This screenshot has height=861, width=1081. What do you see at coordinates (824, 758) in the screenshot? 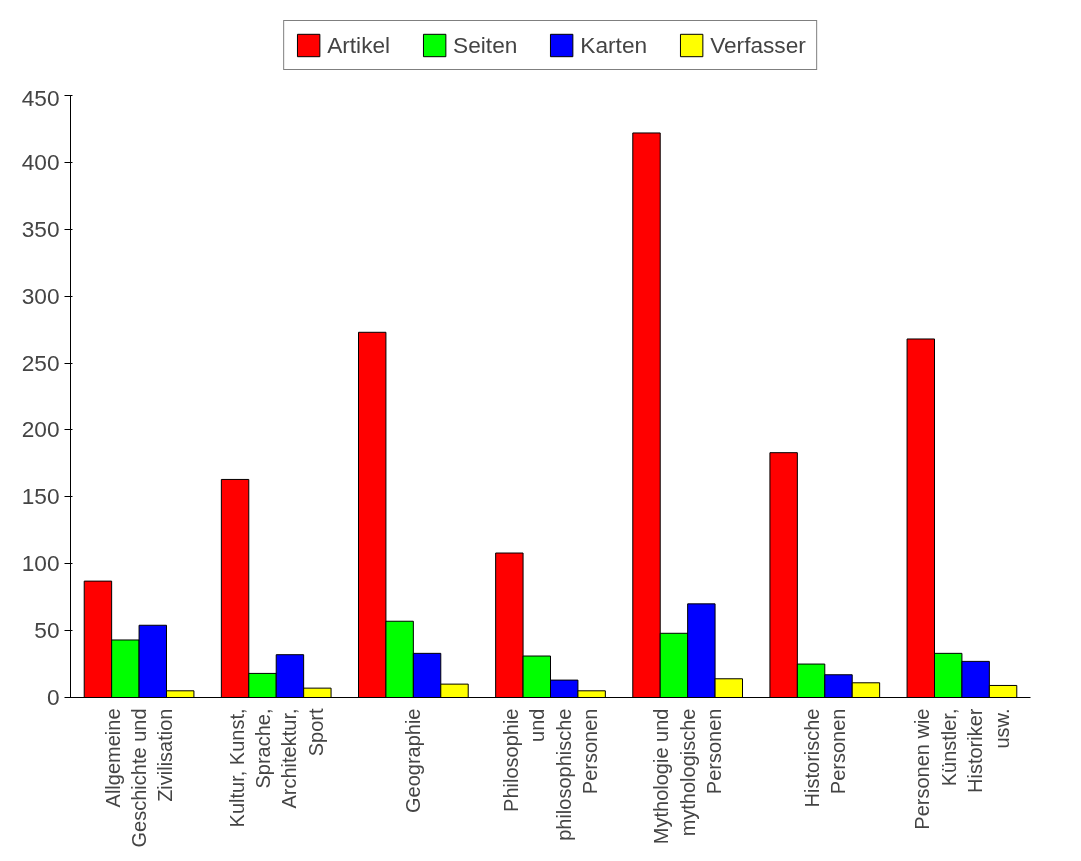
I see `x-tick-label: Historische Personen` at bounding box center [824, 758].